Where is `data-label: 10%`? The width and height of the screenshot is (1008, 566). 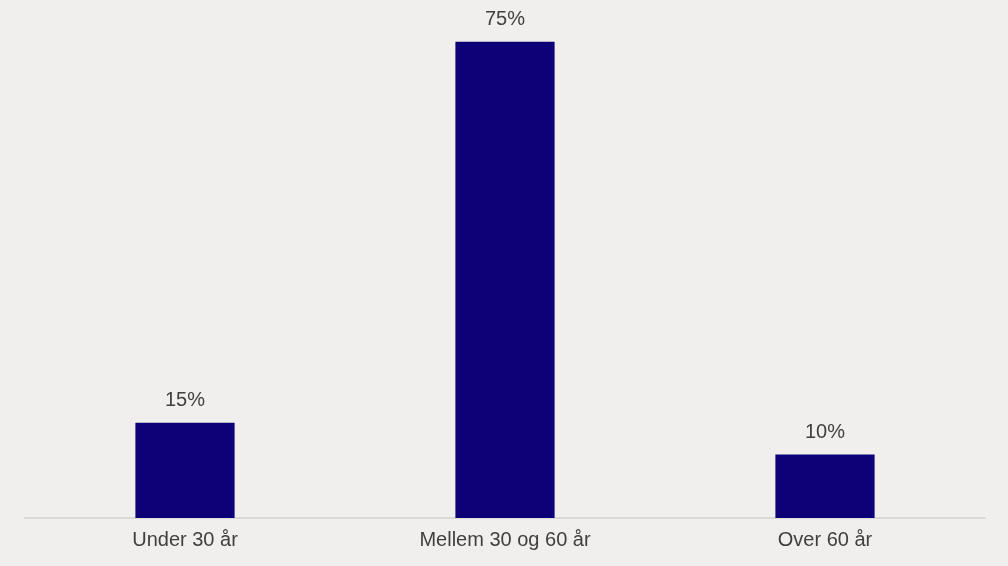
data-label: 10% is located at coordinates (825, 431).